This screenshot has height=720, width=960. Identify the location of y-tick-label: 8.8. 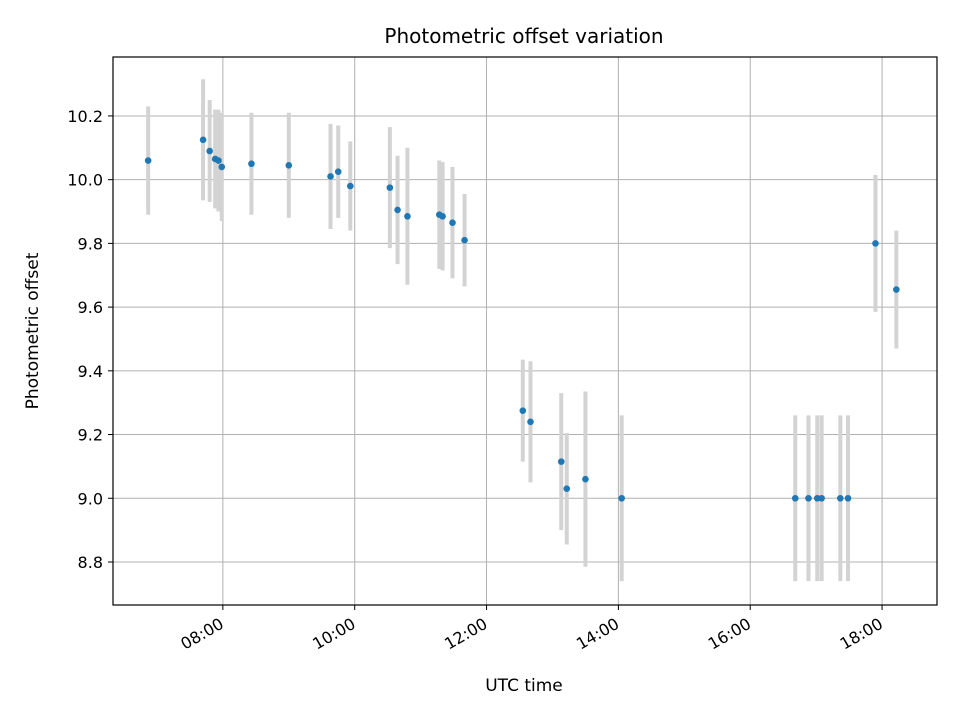
(90, 562).